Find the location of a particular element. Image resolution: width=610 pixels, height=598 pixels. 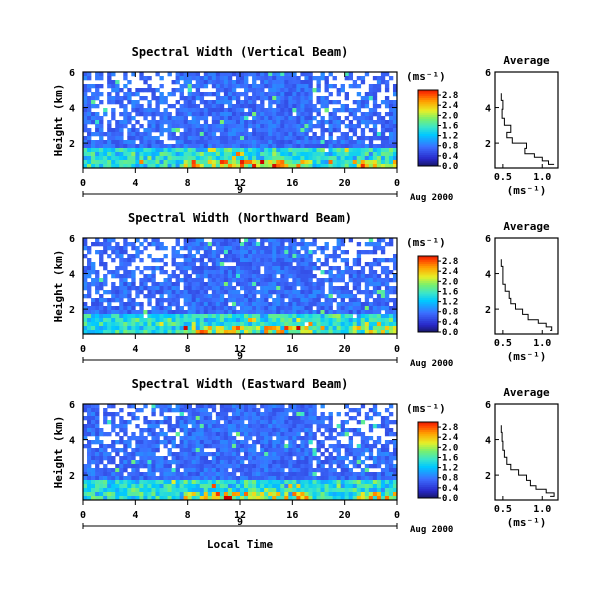

x-axis-label: Local Time is located at coordinates (240, 544).